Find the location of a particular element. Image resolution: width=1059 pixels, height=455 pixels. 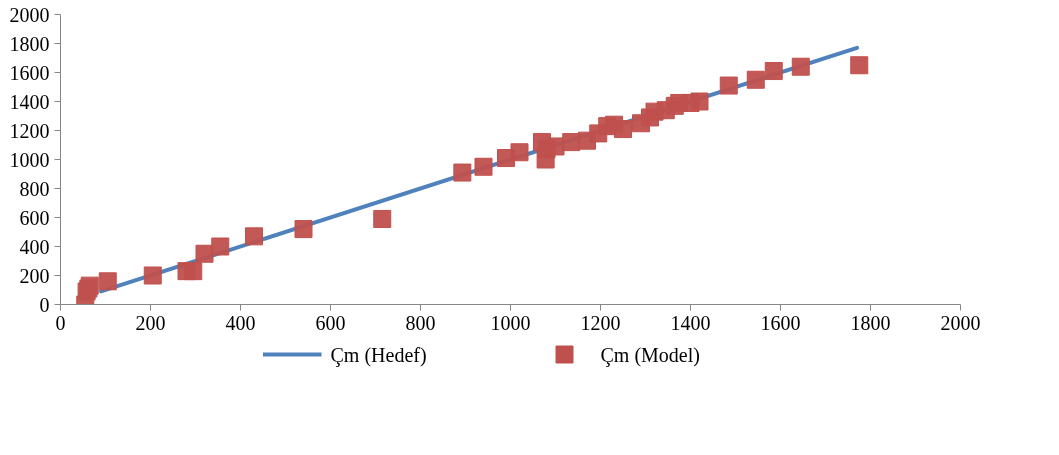

y-tick-label: 400 is located at coordinates (34, 246).